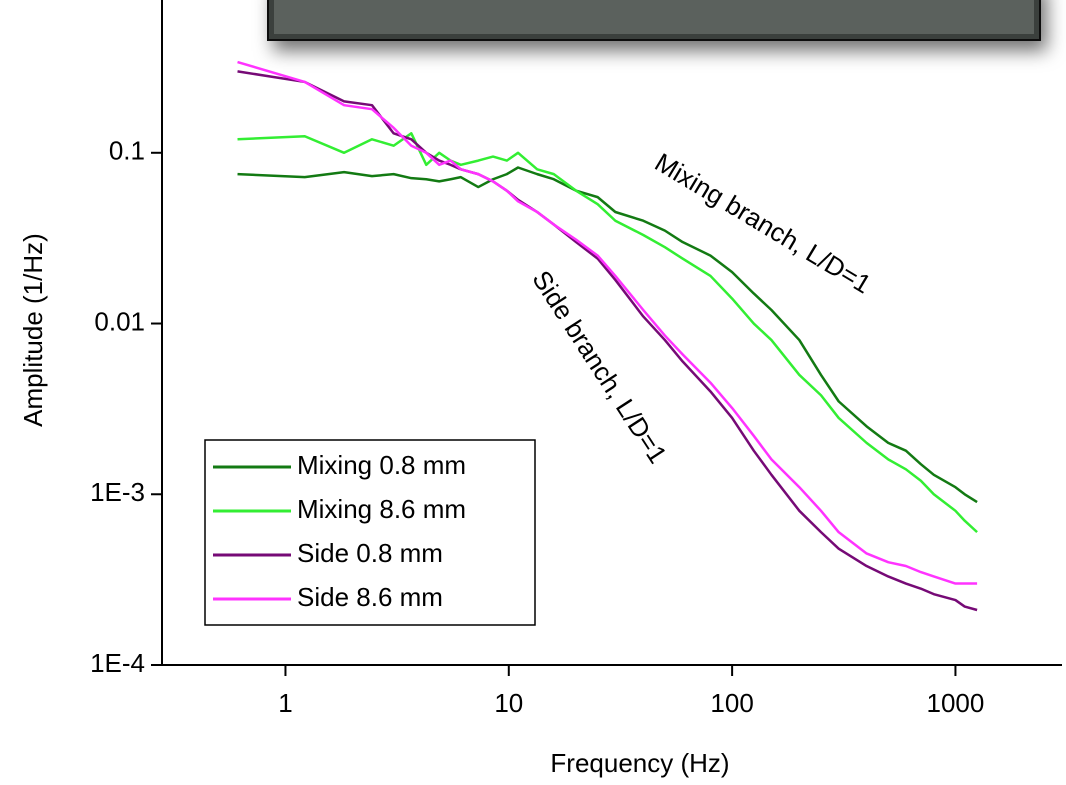  Describe the element at coordinates (119, 321) in the screenshot. I see `y-tick-label: 0.01` at that location.